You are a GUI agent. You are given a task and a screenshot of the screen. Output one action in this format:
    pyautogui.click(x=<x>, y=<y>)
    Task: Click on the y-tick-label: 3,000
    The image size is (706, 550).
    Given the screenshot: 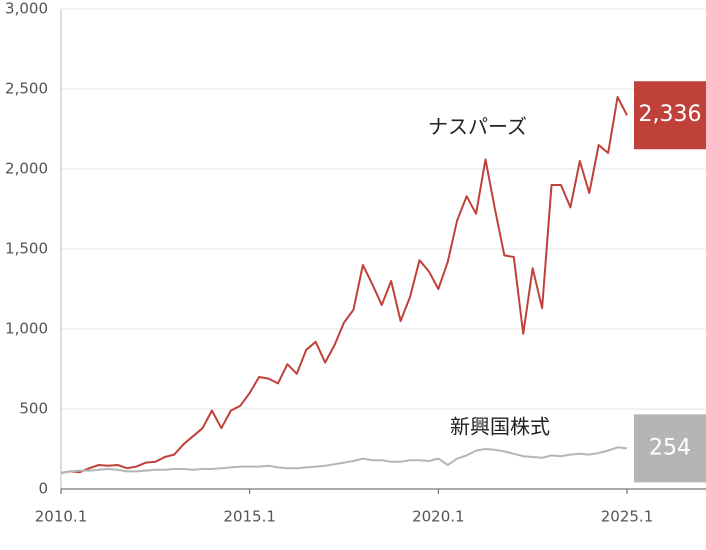 What is the action you would take?
    pyautogui.click(x=26, y=9)
    